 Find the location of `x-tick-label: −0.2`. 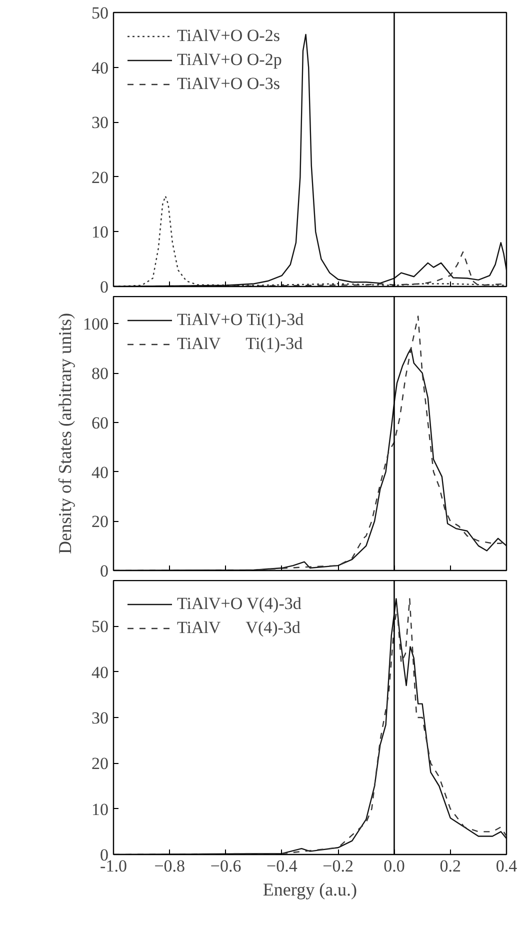

x-tick-label: −0.2 is located at coordinates (338, 866).